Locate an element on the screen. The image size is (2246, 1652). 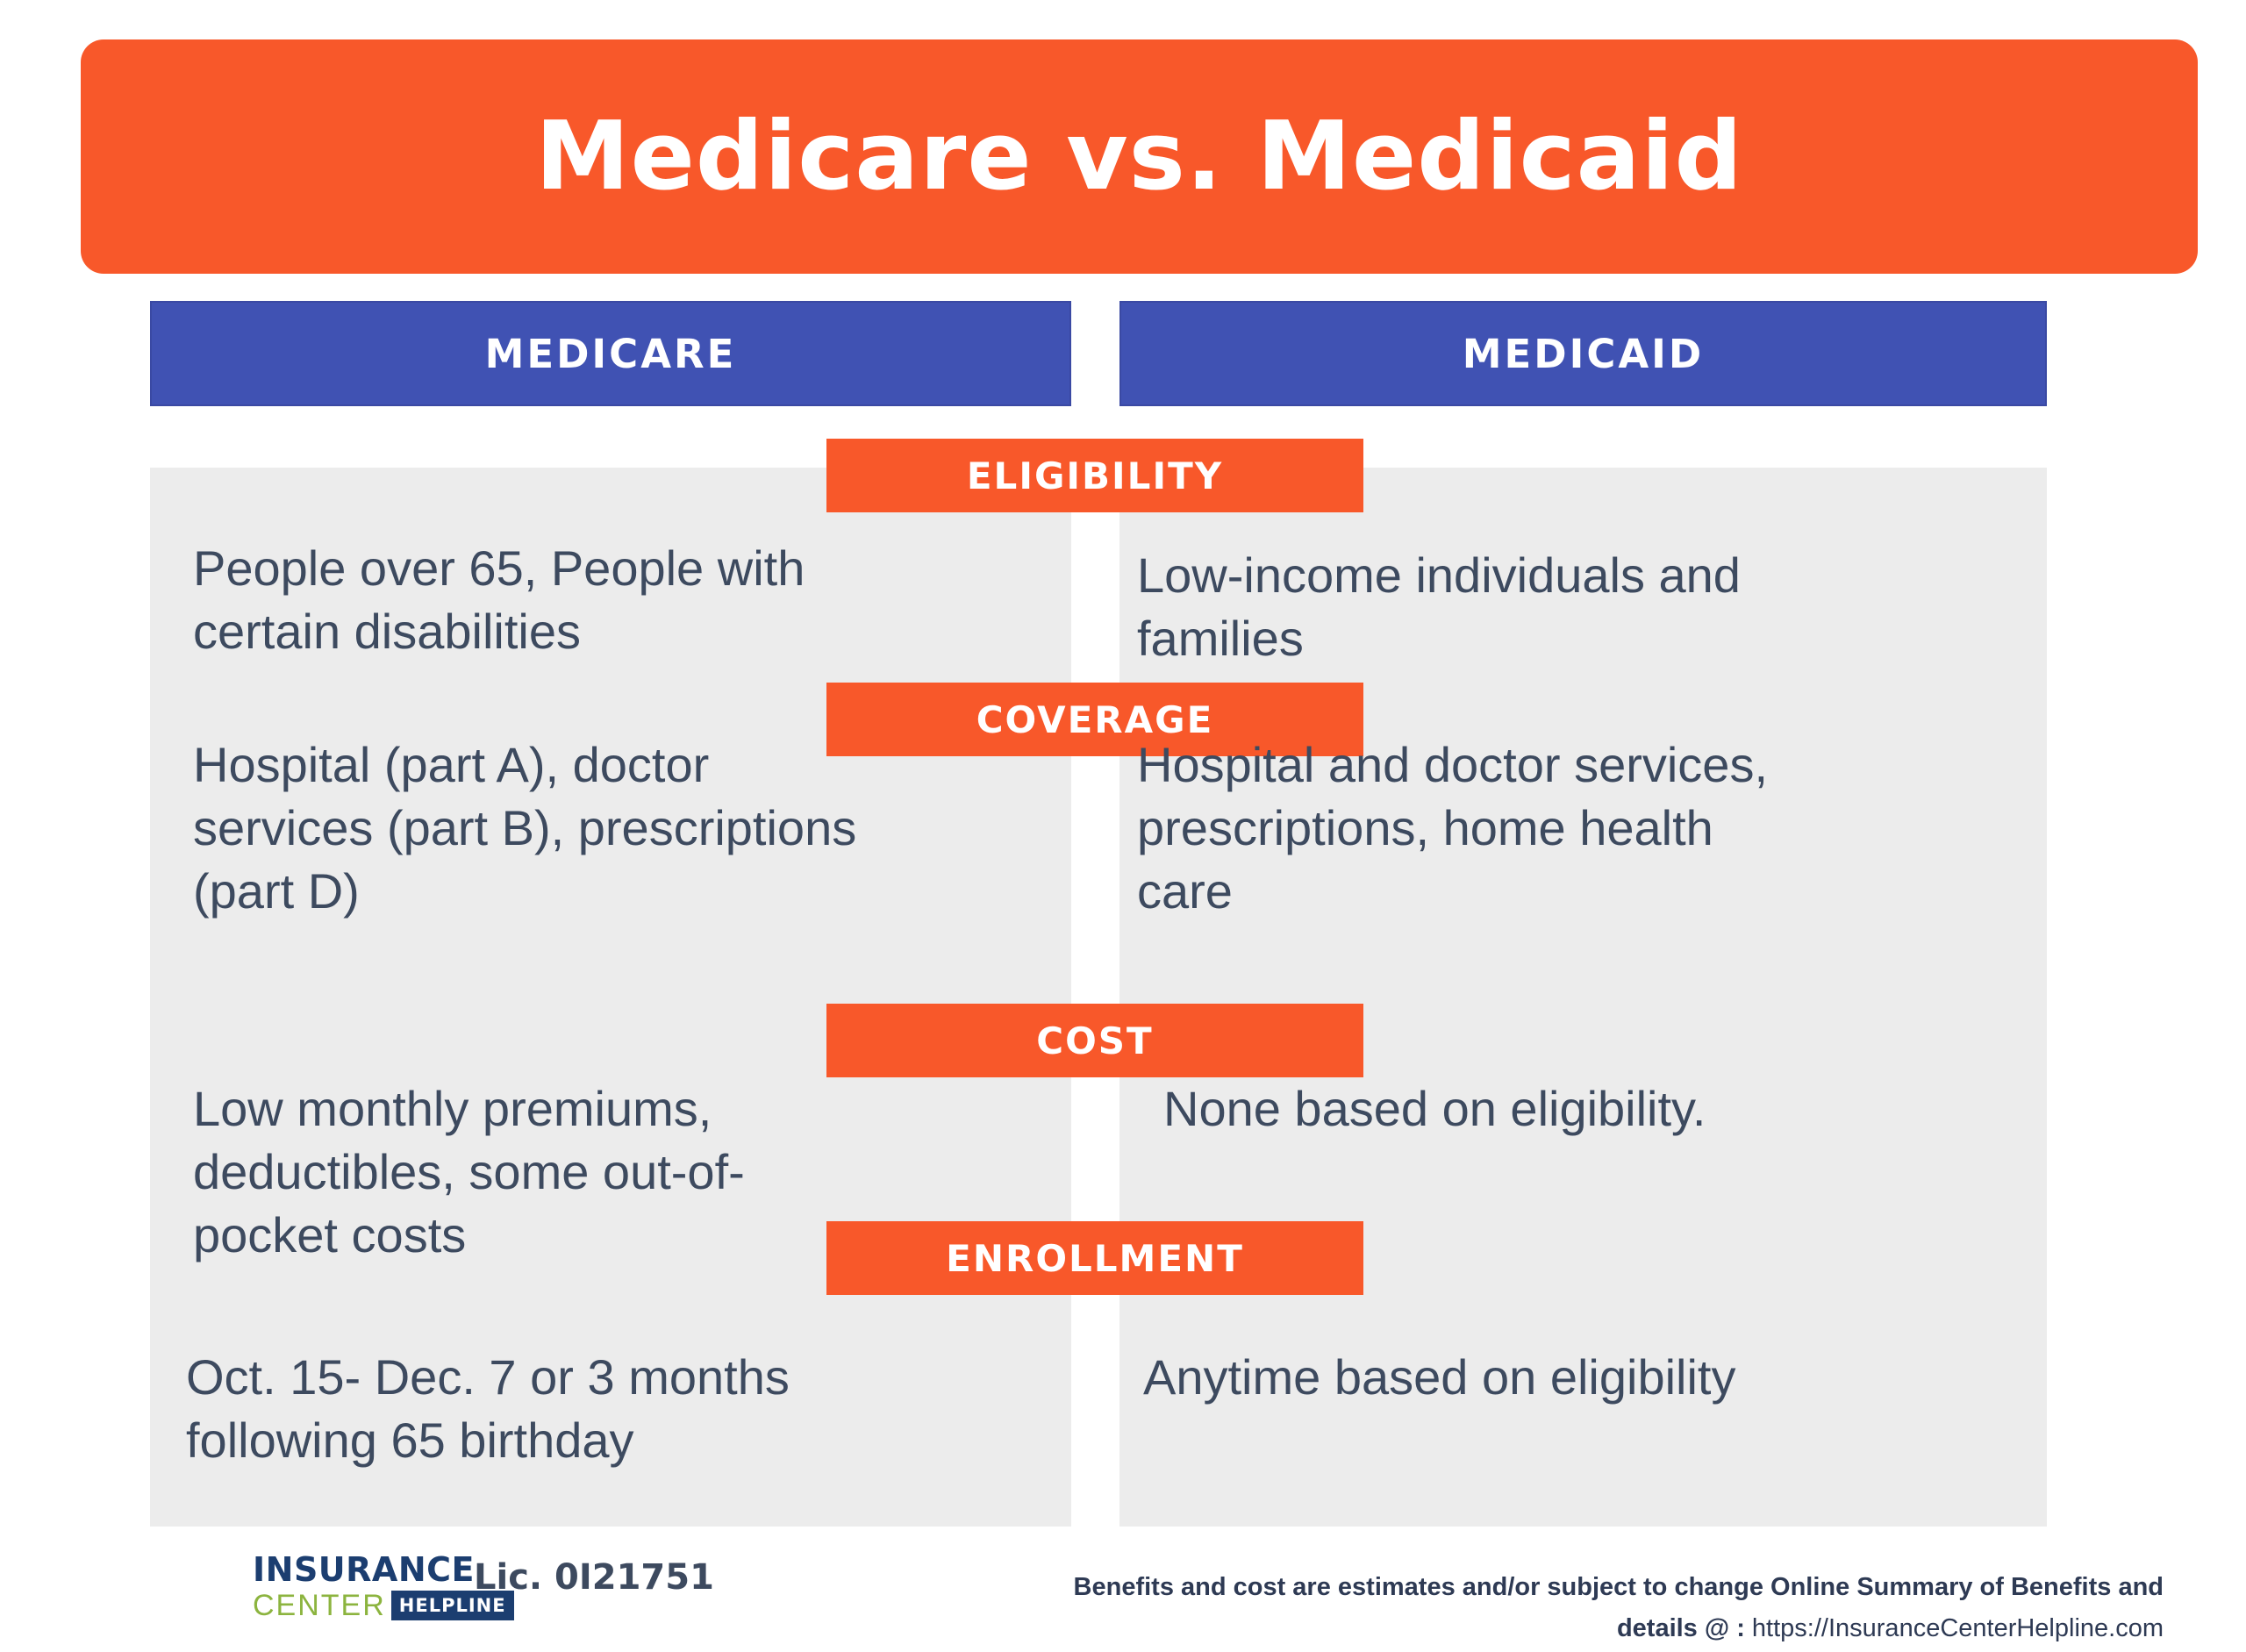
title-banner: Medicare vs. Medicaid is located at coordinates (1139, 157).